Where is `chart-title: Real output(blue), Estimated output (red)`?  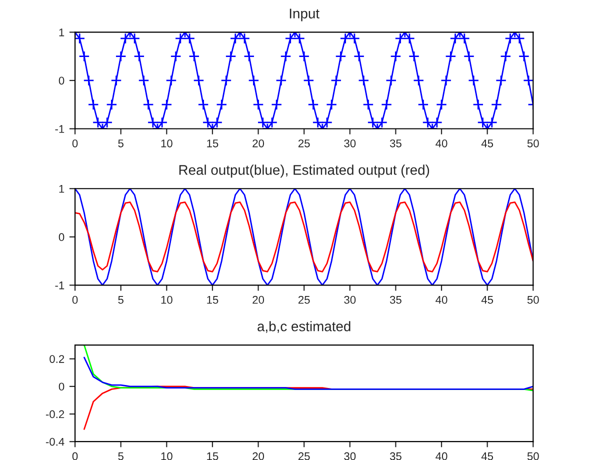
chart-title: Real output(blue), Estimated output (red) is located at coordinates (304, 171).